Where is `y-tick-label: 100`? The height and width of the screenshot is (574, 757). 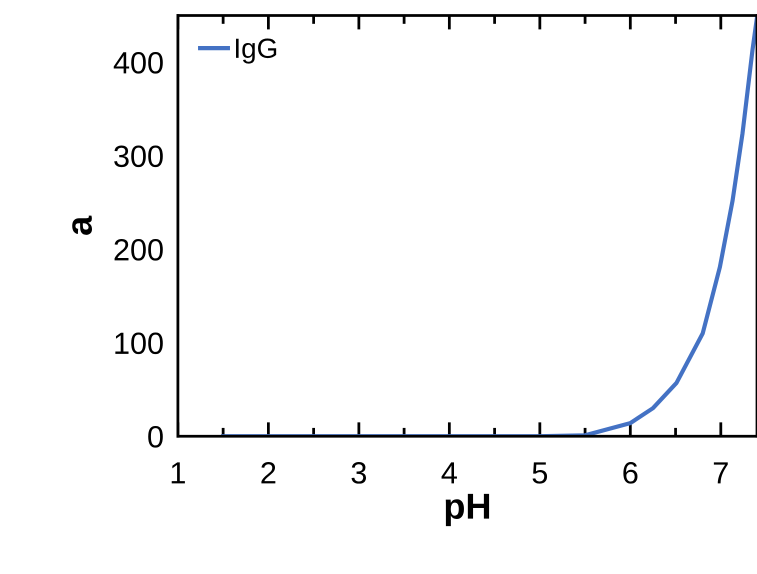
y-tick-label: 100 is located at coordinates (139, 343).